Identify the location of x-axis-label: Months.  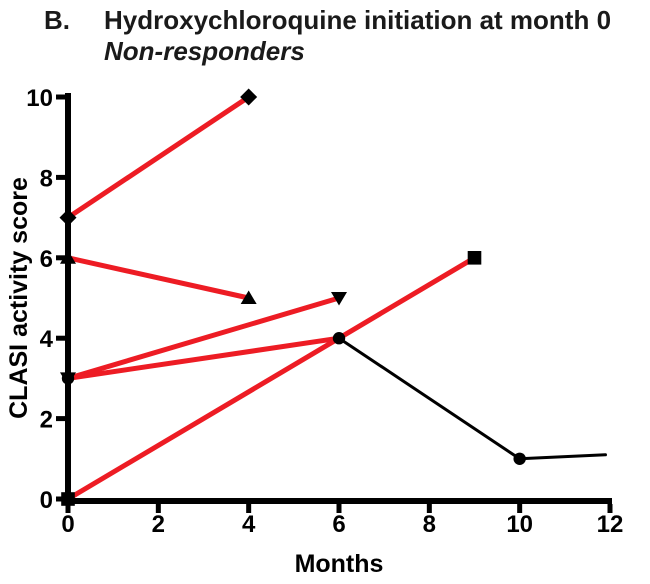
(339, 564).